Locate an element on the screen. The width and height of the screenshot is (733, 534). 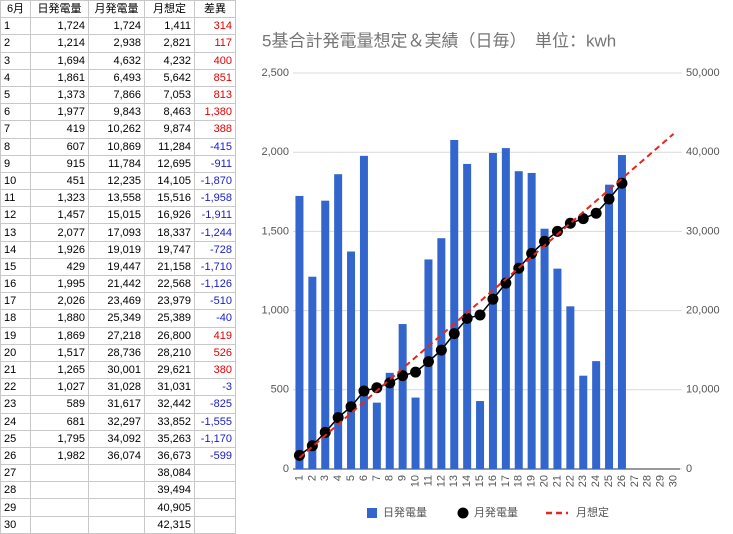
header-cell: 6月 is located at coordinates (15, 9).